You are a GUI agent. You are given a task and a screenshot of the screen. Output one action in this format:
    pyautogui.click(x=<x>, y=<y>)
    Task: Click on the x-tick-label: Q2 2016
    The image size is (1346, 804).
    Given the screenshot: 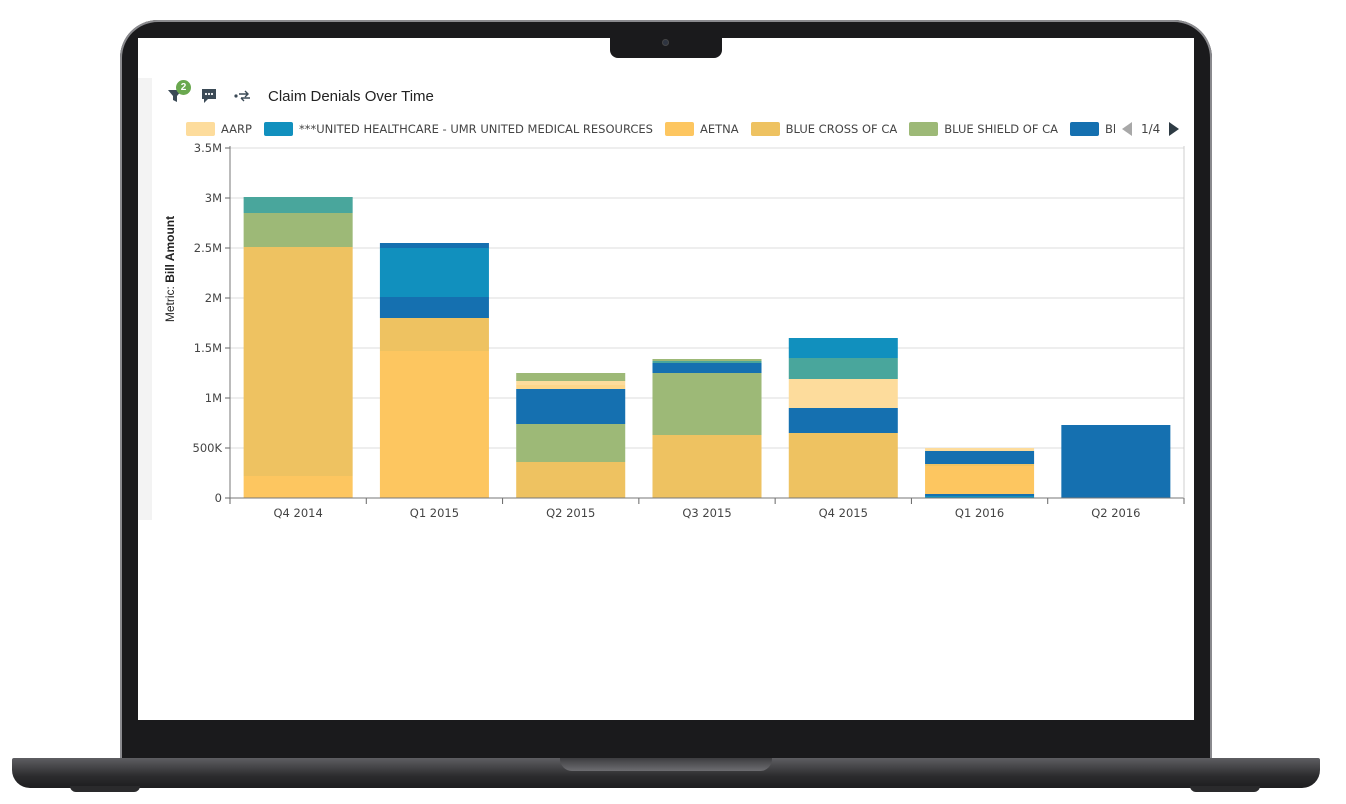 What is the action you would take?
    pyautogui.click(x=1115, y=513)
    